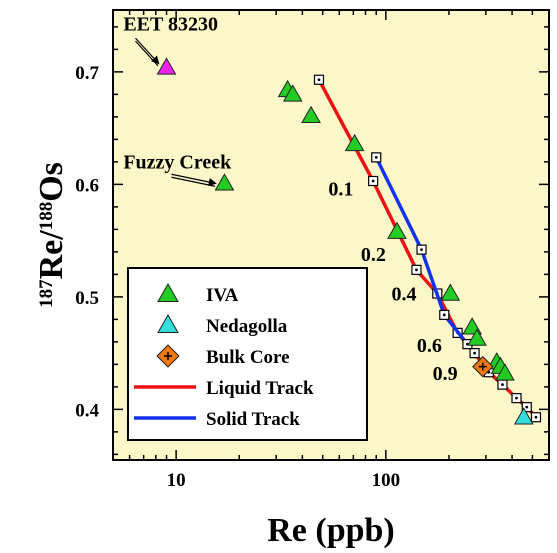  I want to click on track-line-solid-track, so click(421, 251).